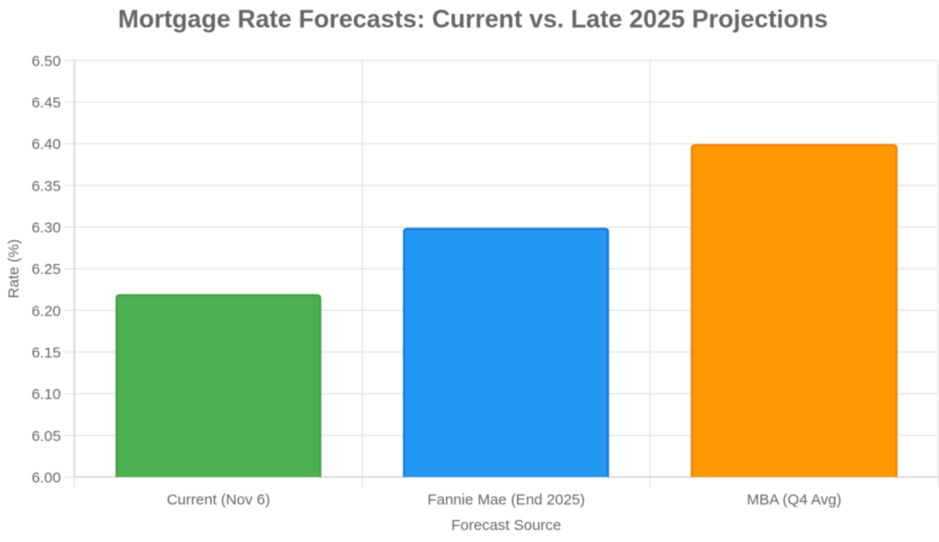 This screenshot has height=542, width=939. What do you see at coordinates (218, 500) in the screenshot?
I see `svg-text: Current (Nov 6)` at bounding box center [218, 500].